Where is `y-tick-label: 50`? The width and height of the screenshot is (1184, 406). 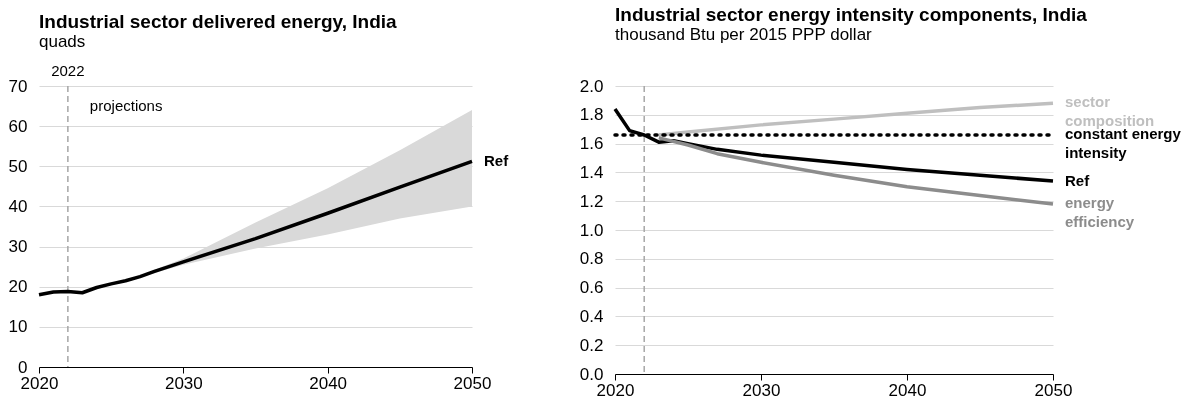 y-tick-label: 50 is located at coordinates (18, 166).